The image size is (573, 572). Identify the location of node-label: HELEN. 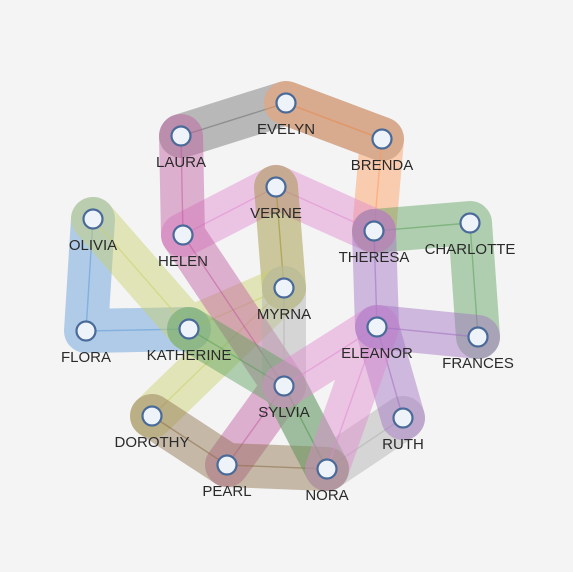
(183, 261).